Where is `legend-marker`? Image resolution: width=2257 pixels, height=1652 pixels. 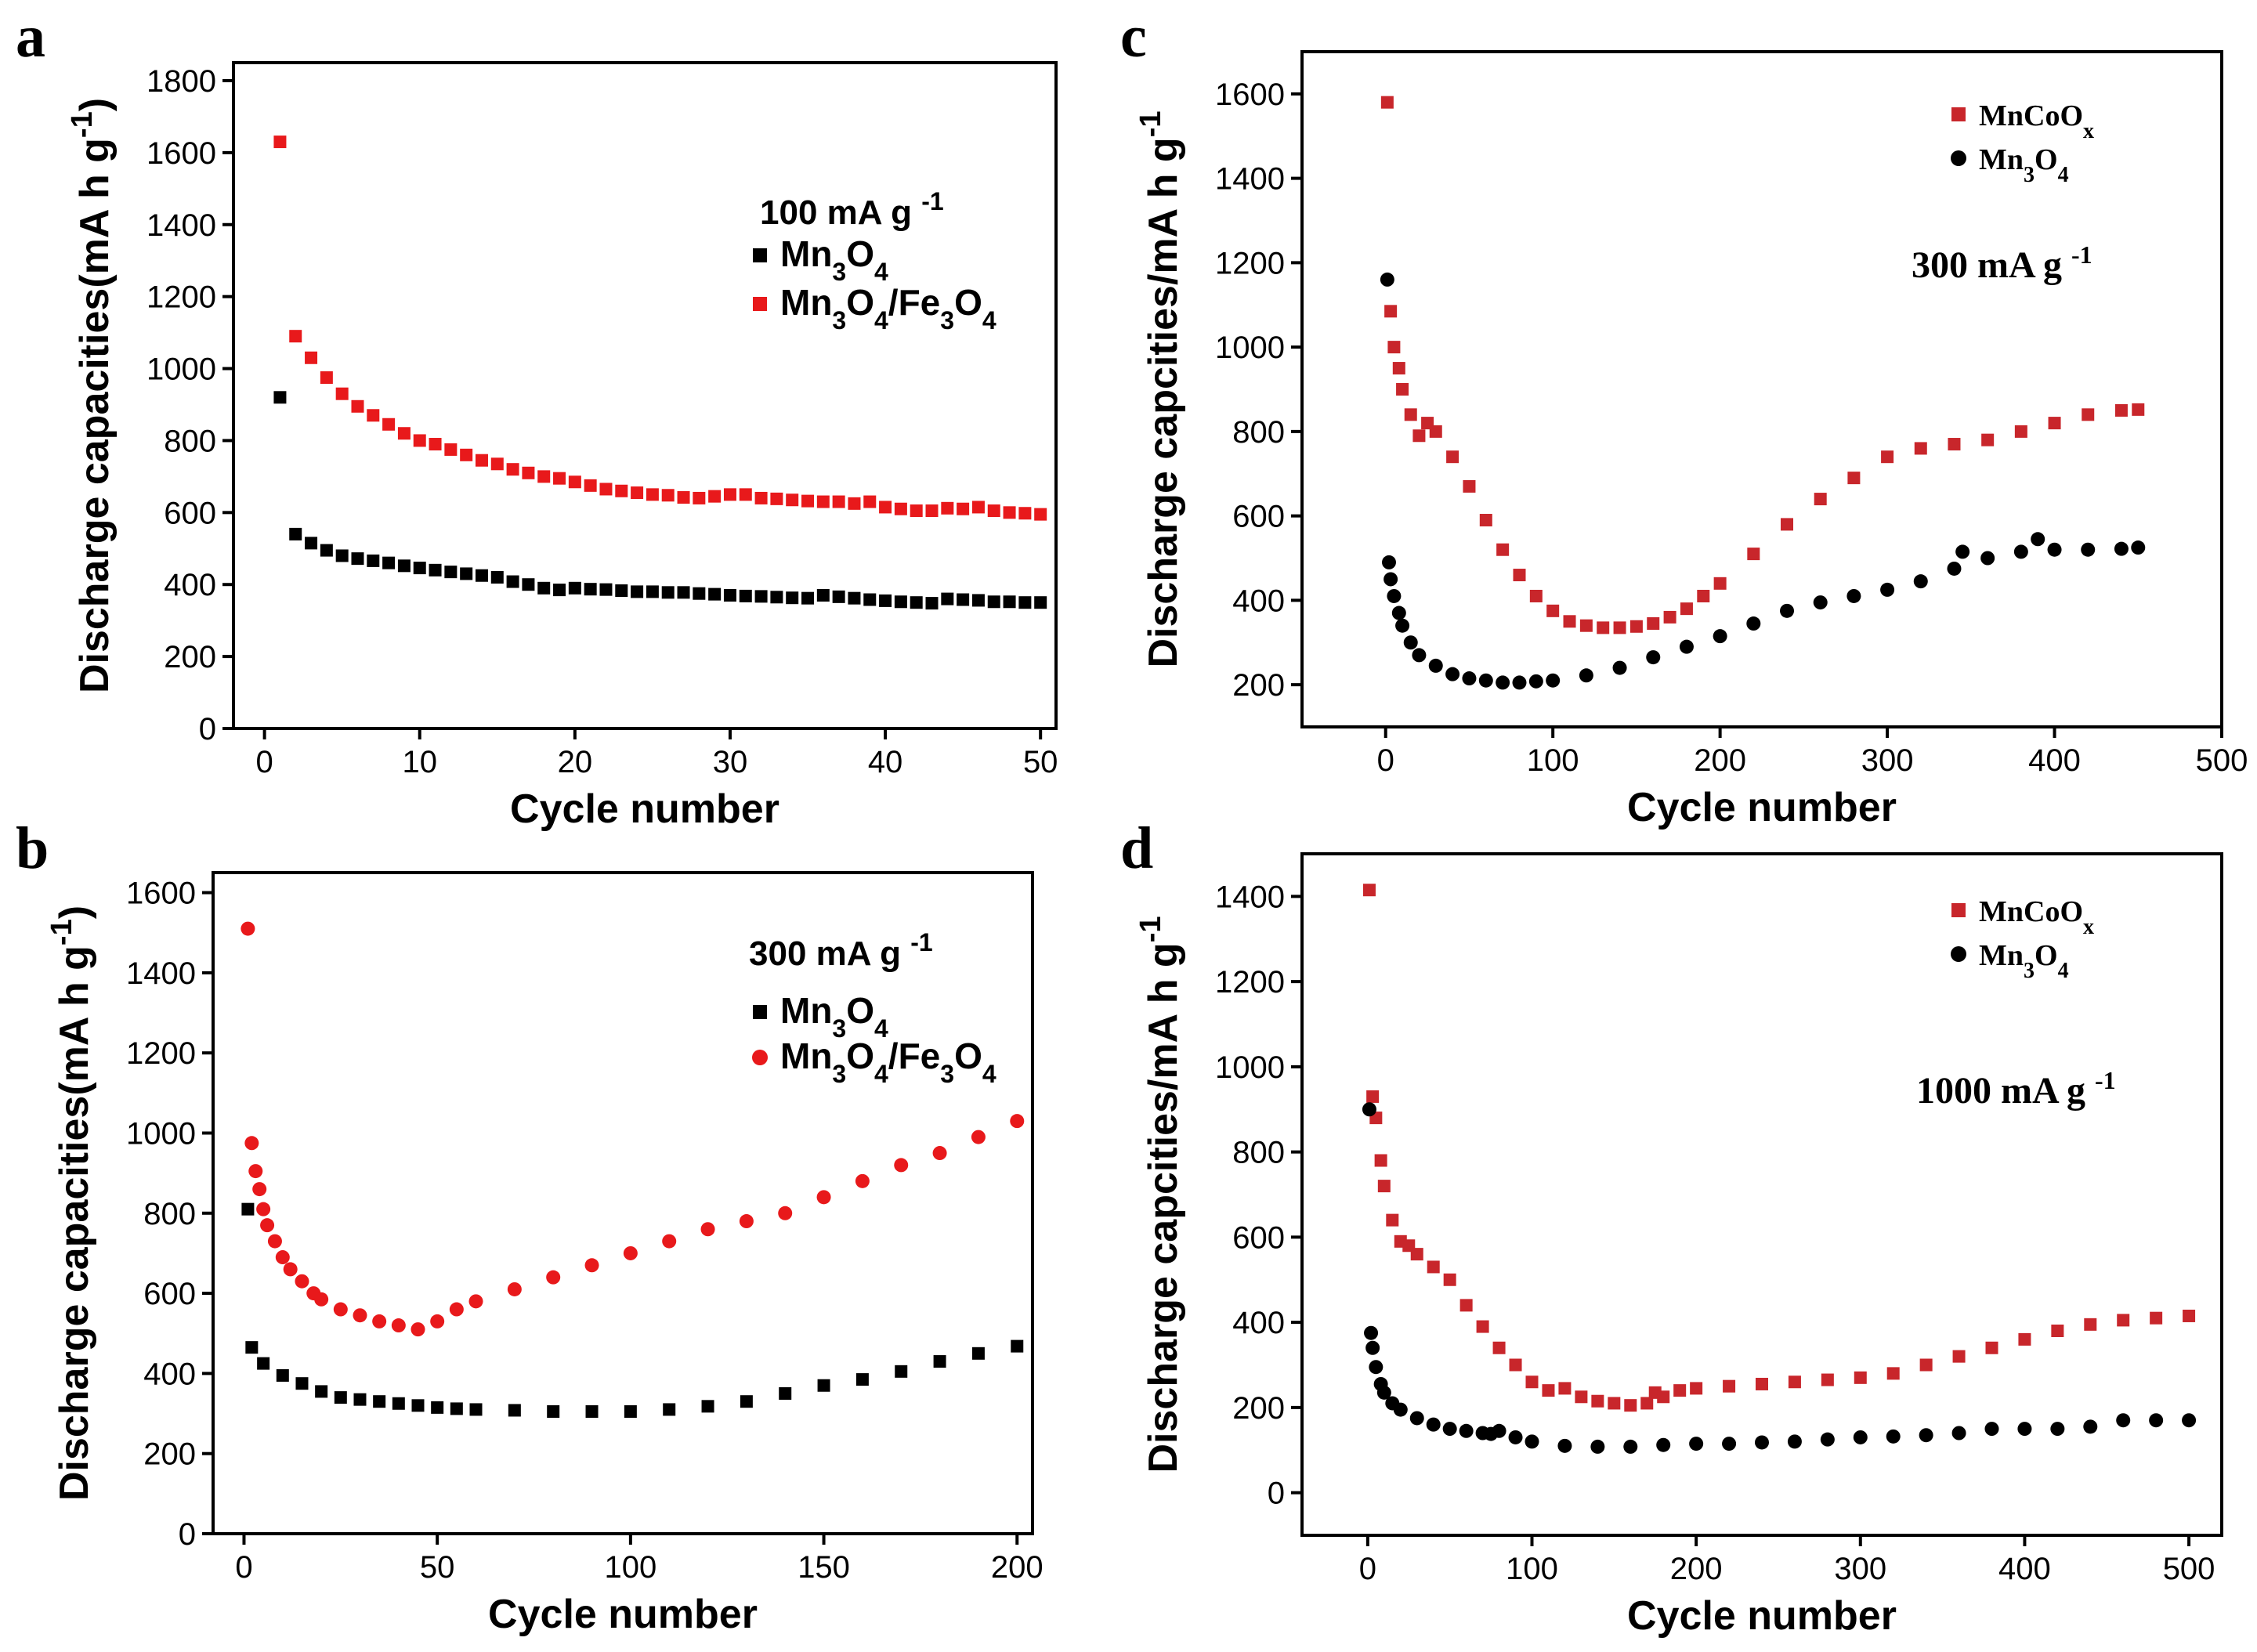 legend-marker is located at coordinates (760, 255).